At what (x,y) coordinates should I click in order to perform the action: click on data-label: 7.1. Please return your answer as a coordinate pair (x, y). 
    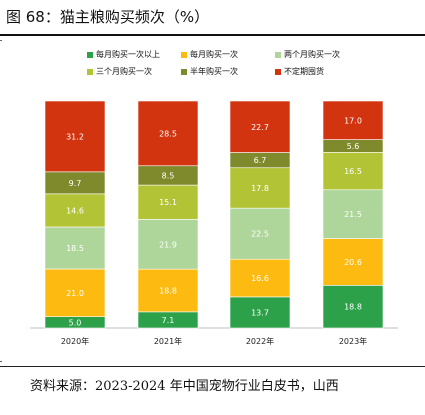
    Looking at the image, I should click on (168, 320).